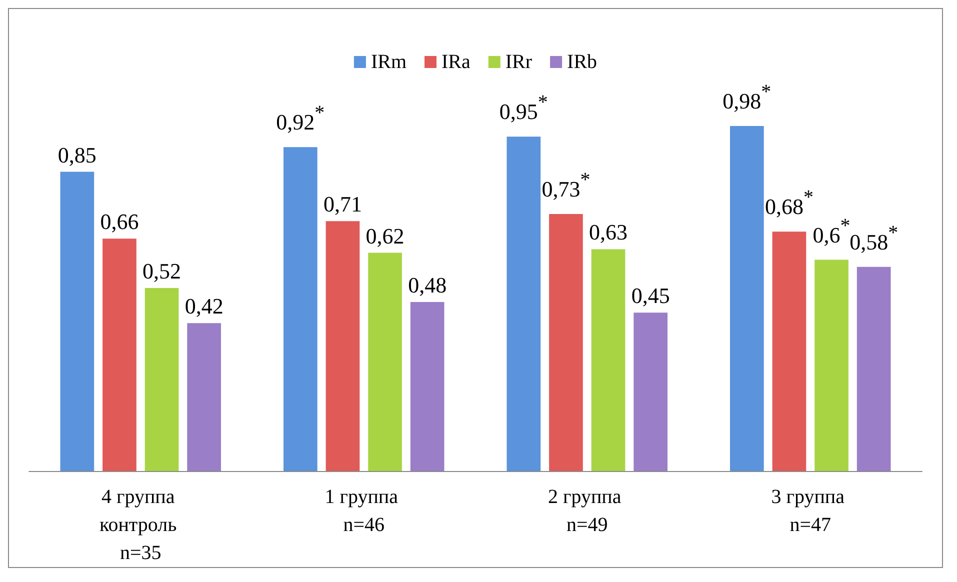 The width and height of the screenshot is (957, 582). Describe the element at coordinates (162, 271) in the screenshot. I see `data-label: 0,52` at that location.